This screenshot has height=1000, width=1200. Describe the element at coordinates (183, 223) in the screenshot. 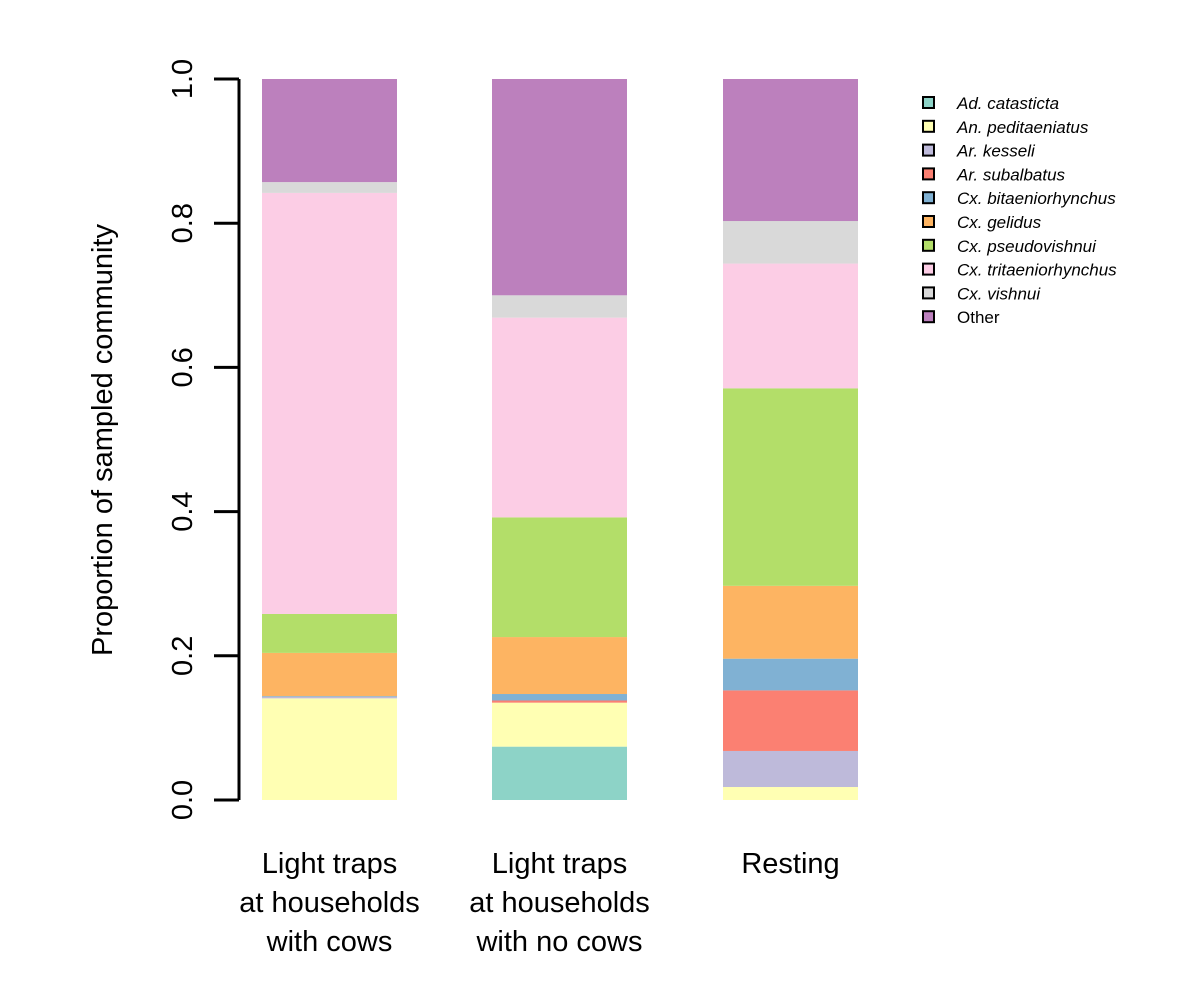

I see `y-tick-label-4: 0.8` at that location.